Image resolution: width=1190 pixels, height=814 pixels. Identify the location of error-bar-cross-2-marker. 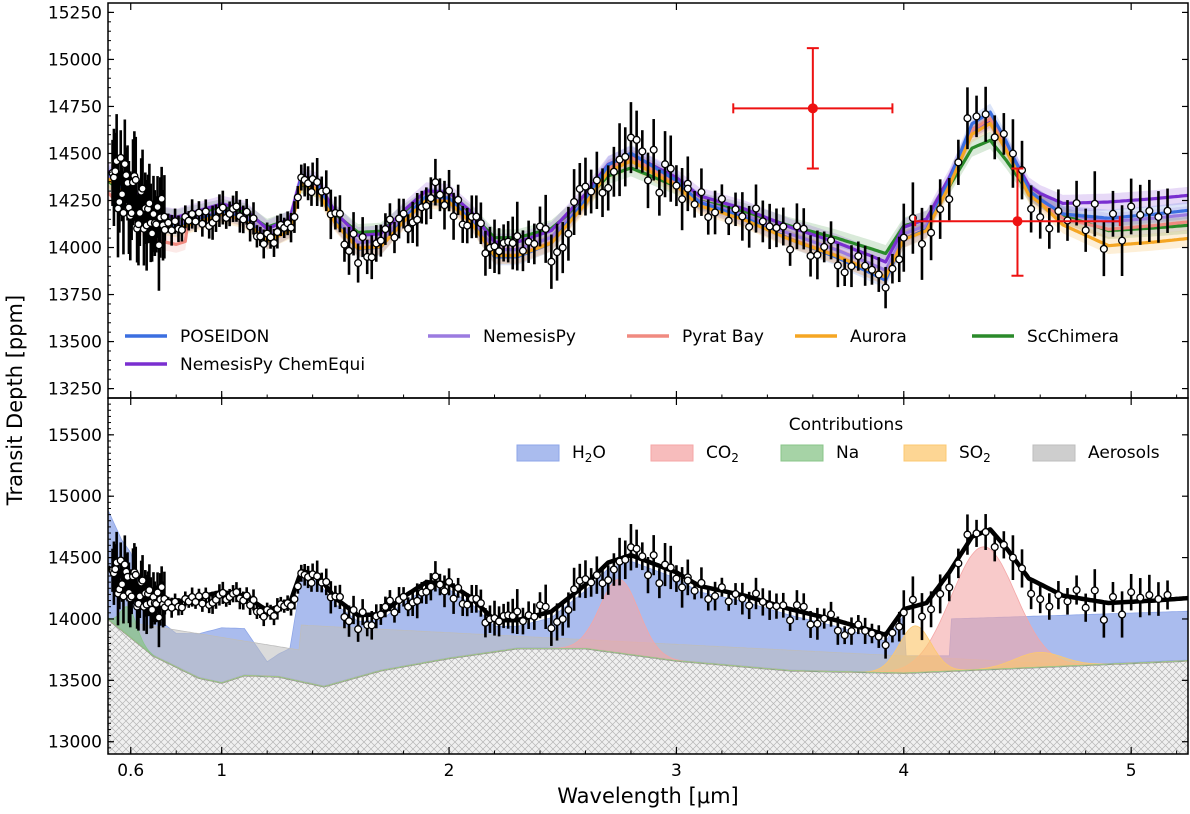
(1017, 221).